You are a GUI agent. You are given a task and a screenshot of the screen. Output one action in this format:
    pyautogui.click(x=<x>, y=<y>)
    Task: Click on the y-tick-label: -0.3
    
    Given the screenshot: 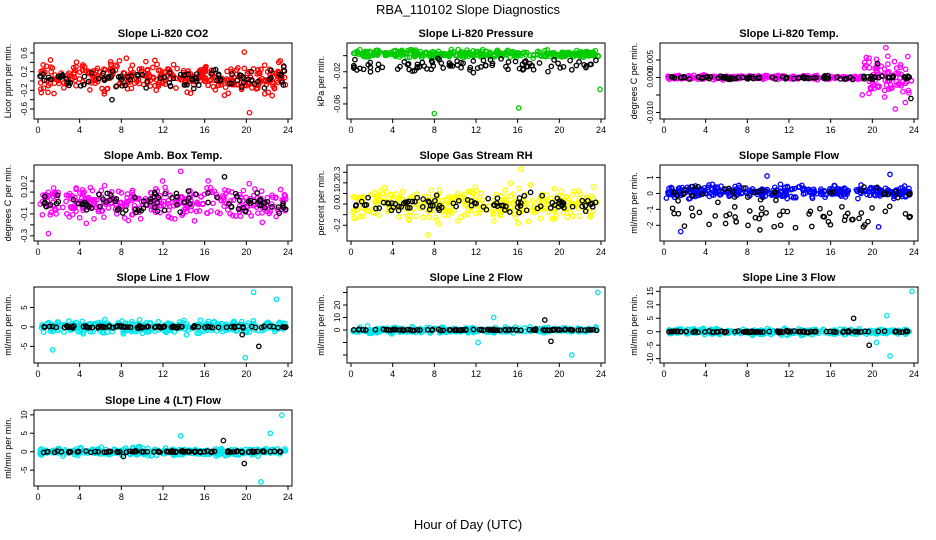 What is the action you would take?
    pyautogui.click(x=24, y=235)
    